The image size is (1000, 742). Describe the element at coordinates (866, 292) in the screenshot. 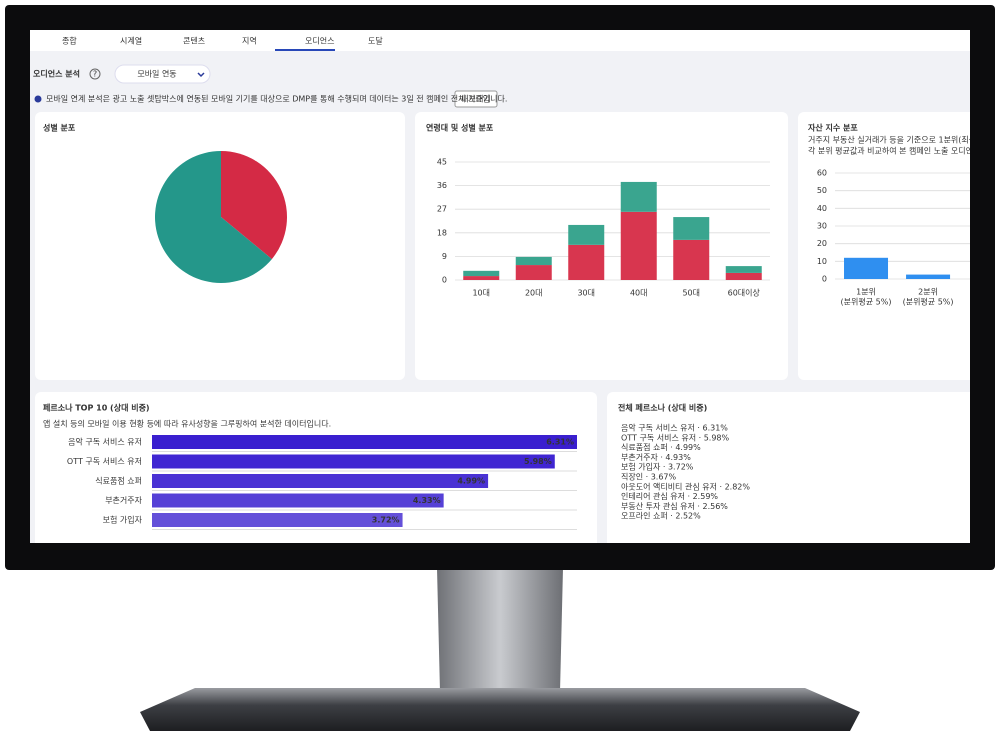

I see `x-tick-label: 1분위` at that location.